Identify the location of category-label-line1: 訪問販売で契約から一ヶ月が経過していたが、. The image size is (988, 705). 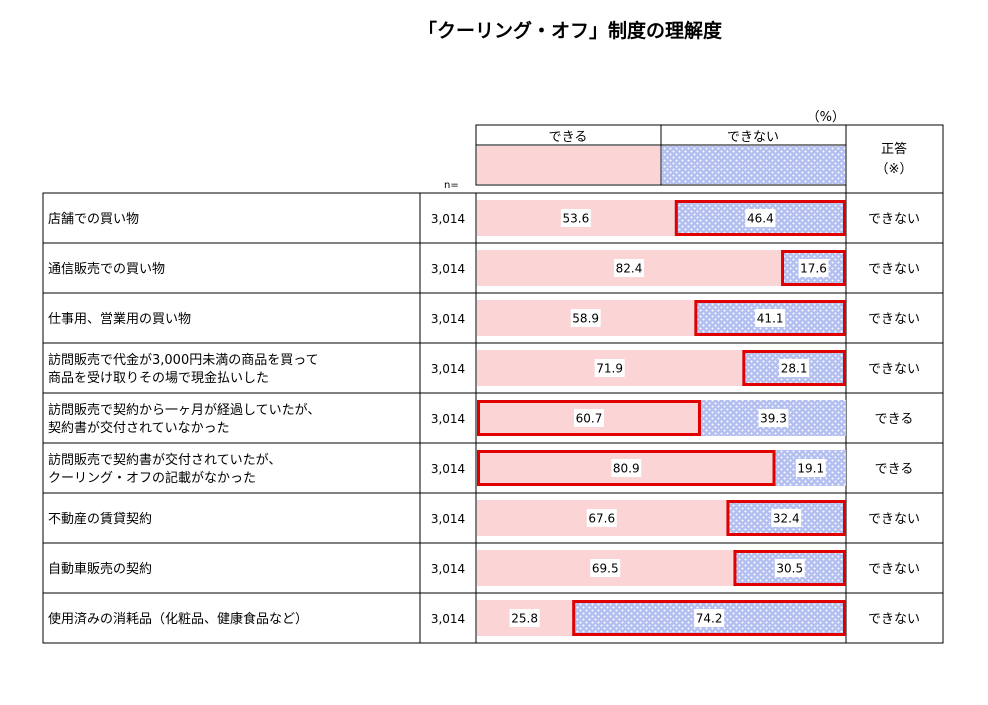
(184, 410).